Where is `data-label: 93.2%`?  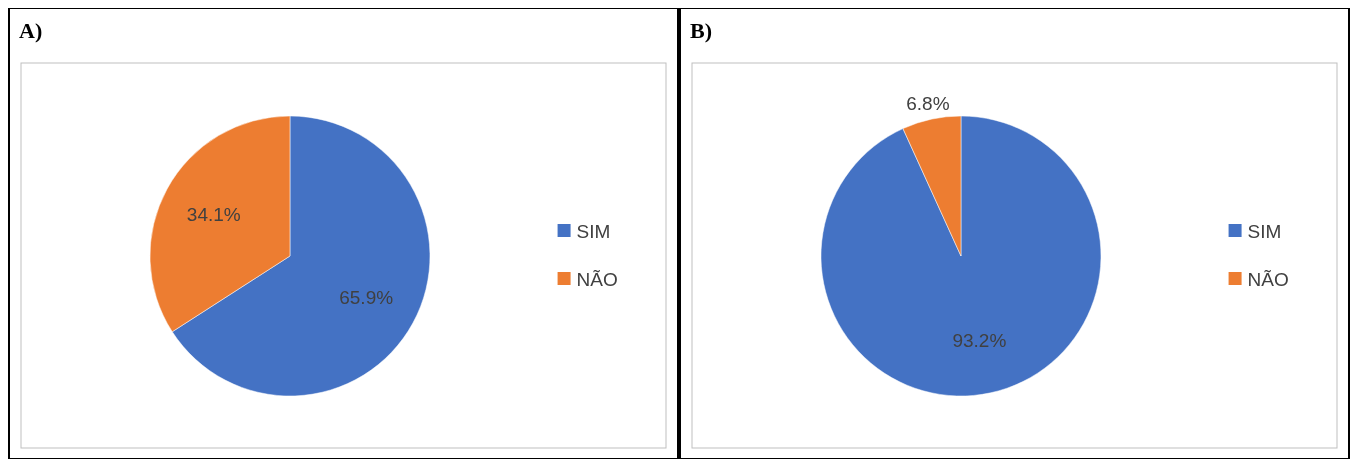
data-label: 93.2% is located at coordinates (979, 341).